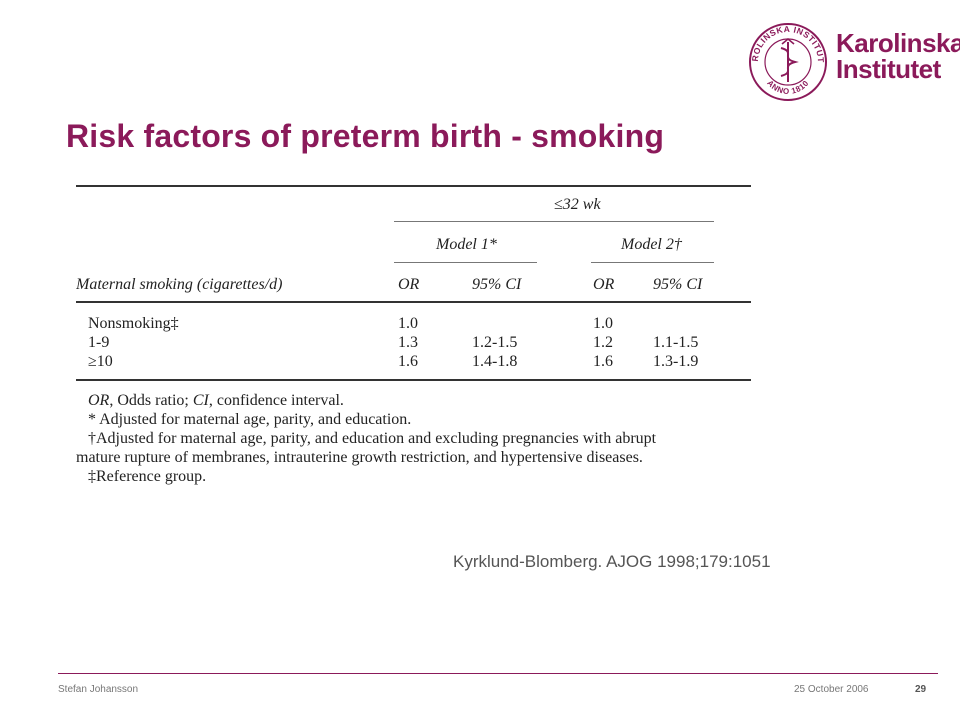 This screenshot has width=960, height=720. What do you see at coordinates (831, 689) in the screenshot?
I see `footer-date: 25 October 2006` at bounding box center [831, 689].